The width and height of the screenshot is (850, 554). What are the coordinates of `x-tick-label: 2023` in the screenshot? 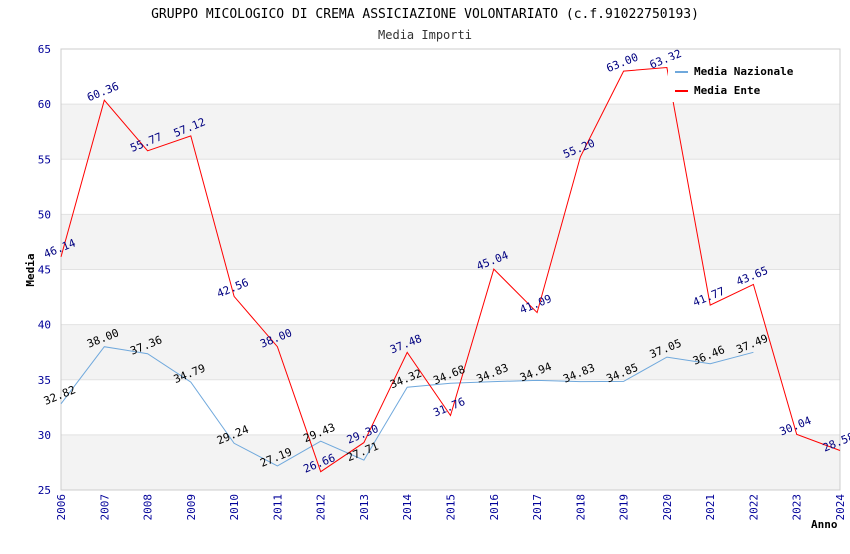 It's located at (797, 507).